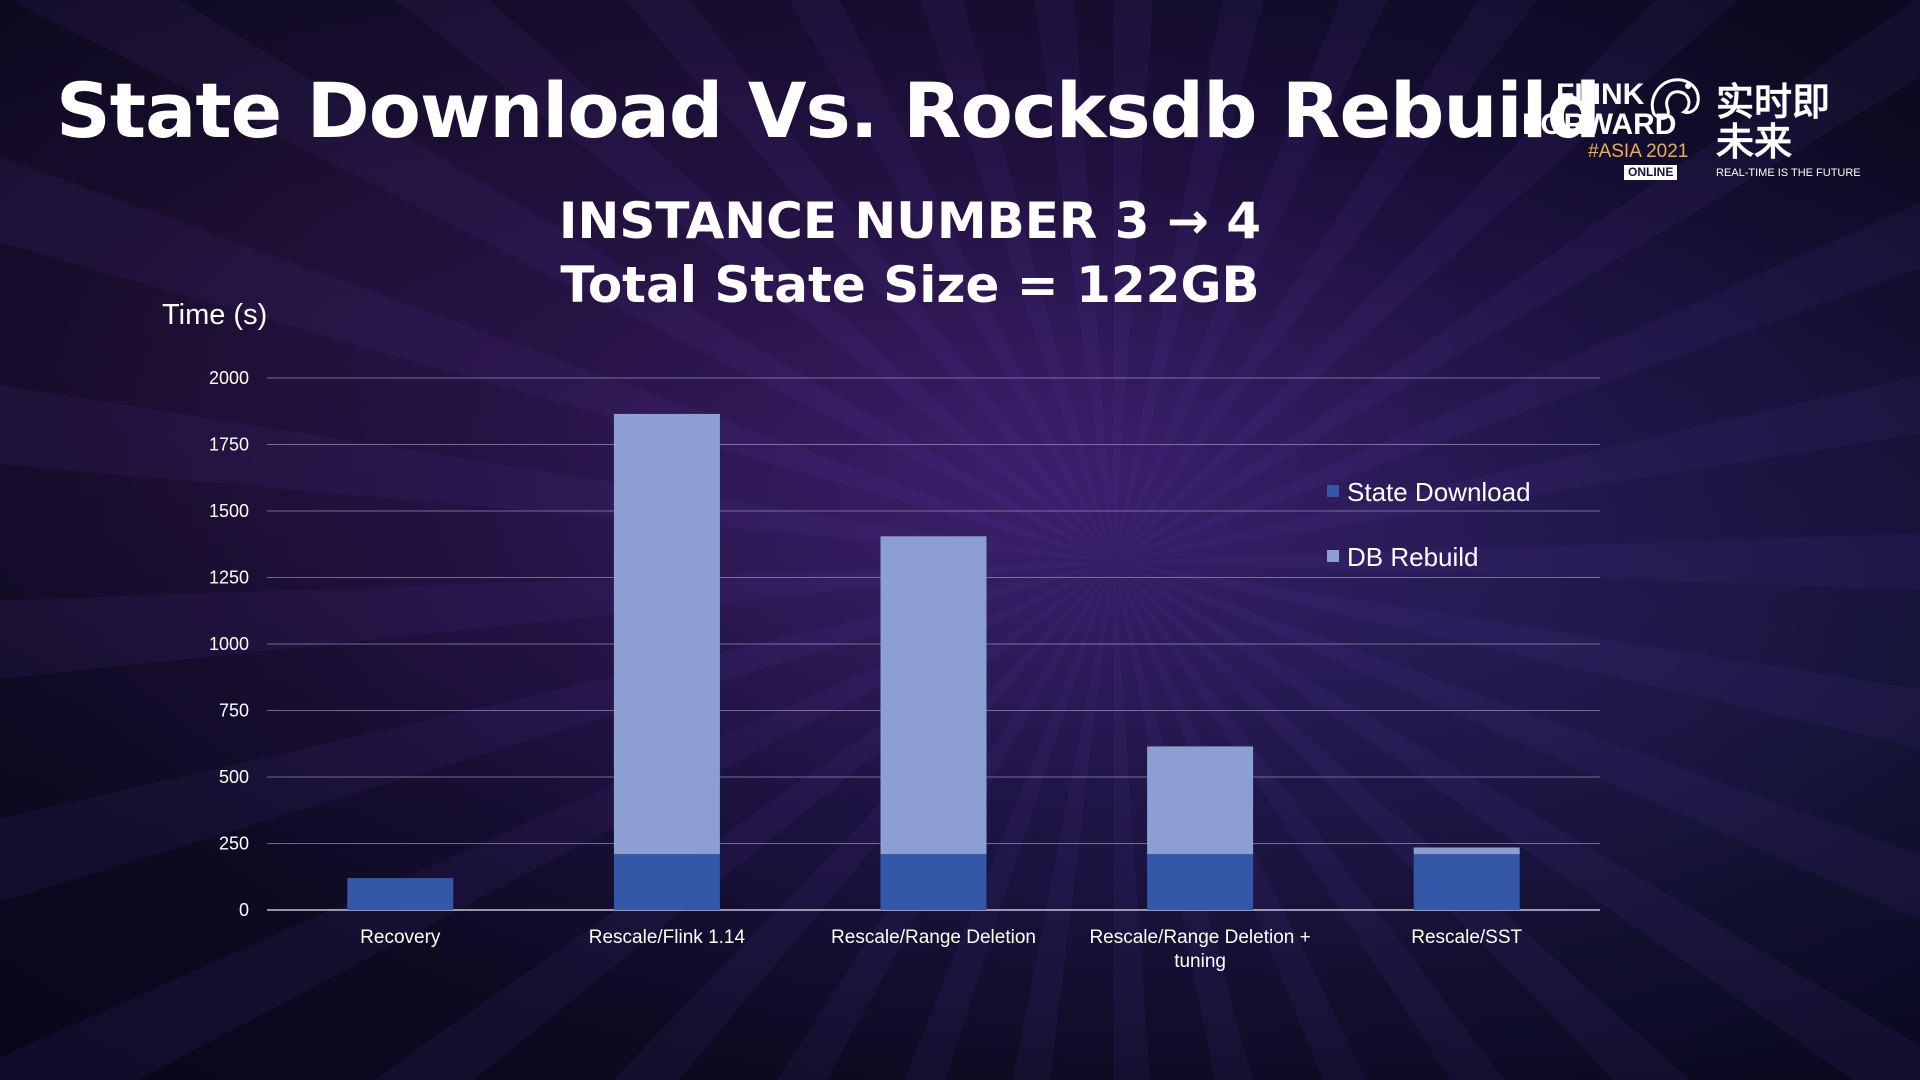 The image size is (1920, 1080). What do you see at coordinates (1788, 173) in the screenshot?
I see `logo-tagline: REAL-TIME IS THE FUTURE` at bounding box center [1788, 173].